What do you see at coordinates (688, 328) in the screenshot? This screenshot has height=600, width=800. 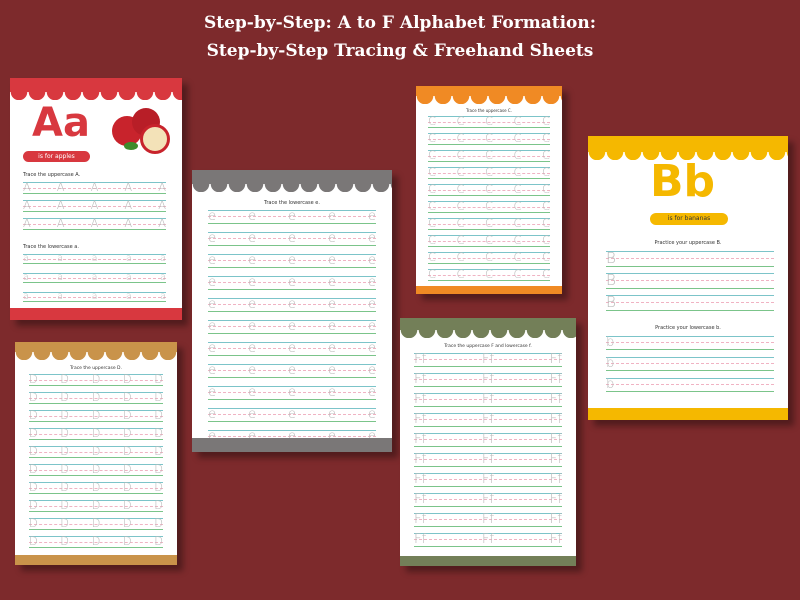 I see `label-lower: Practice your lowercase b.` at bounding box center [688, 328].